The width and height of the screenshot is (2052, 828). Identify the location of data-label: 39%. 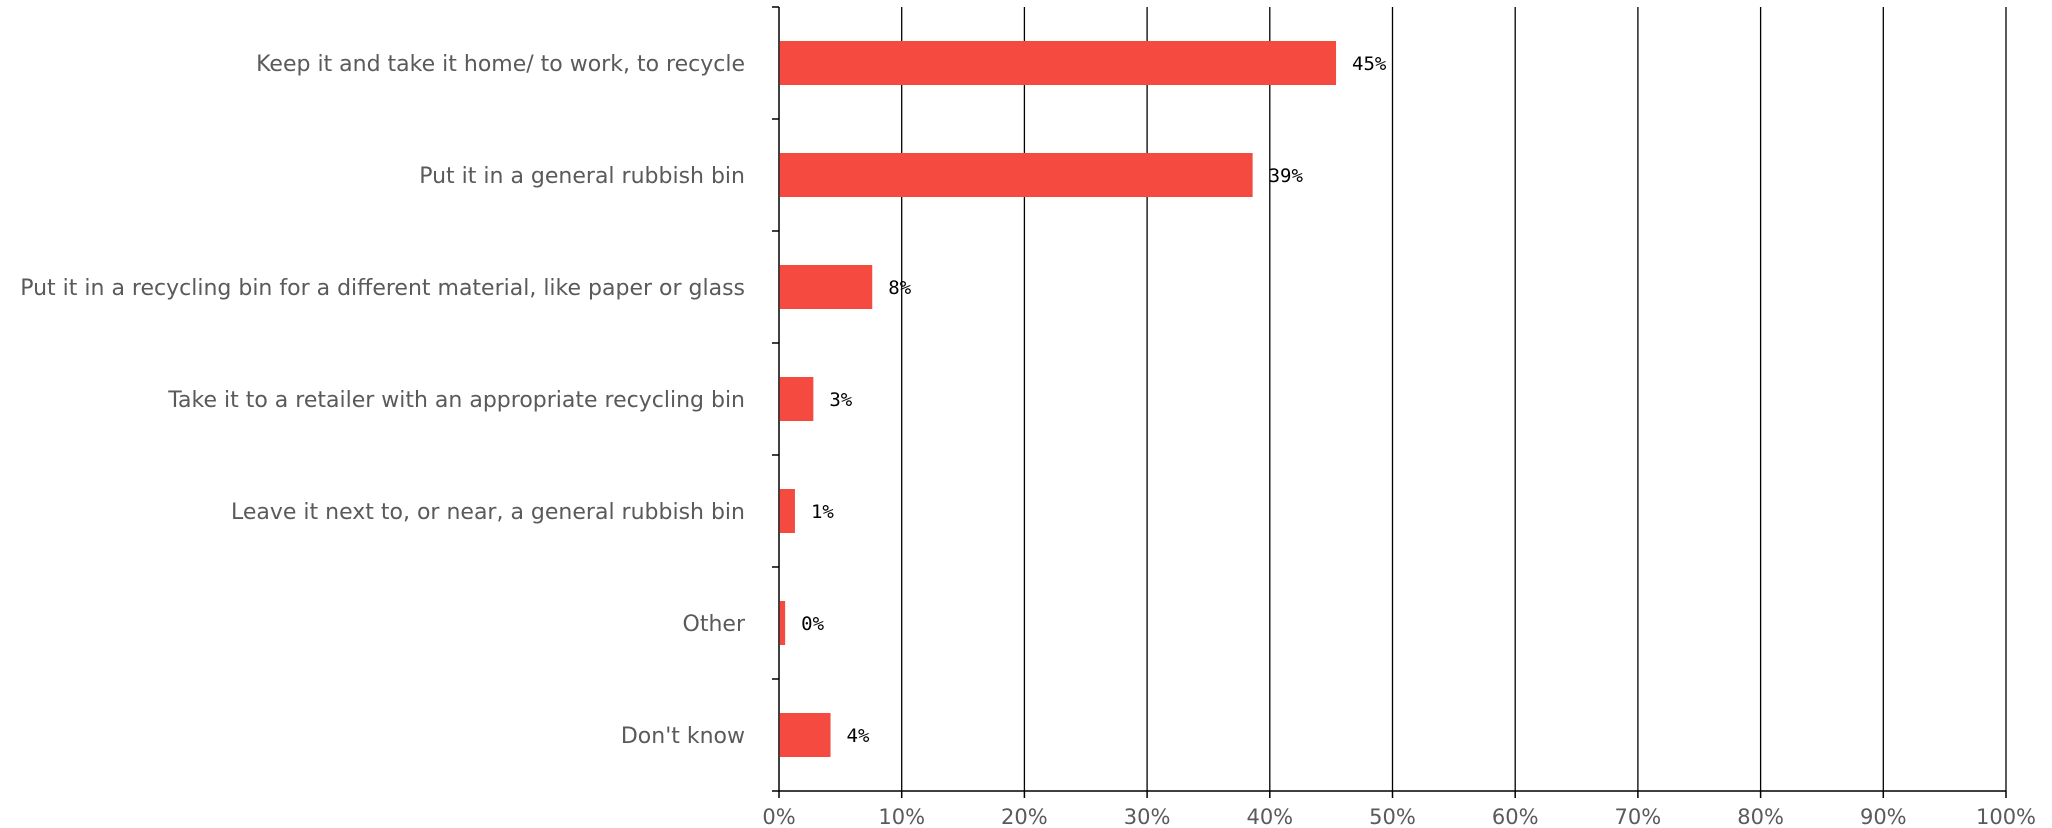
(1286, 176).